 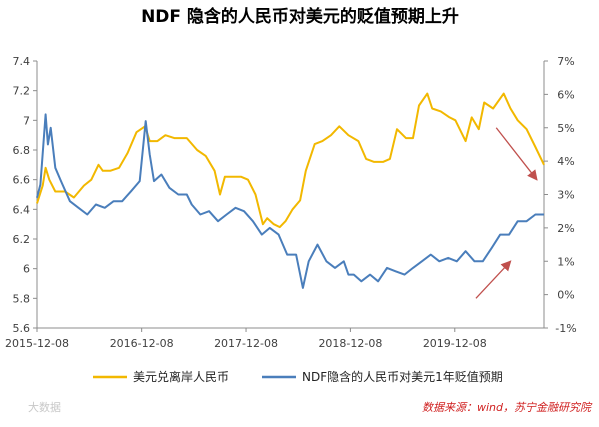 What do you see at coordinates (300, 16) in the screenshot?
I see `chart-title: NDF 隐含的人民币对美元的贬值预期上升` at bounding box center [300, 16].